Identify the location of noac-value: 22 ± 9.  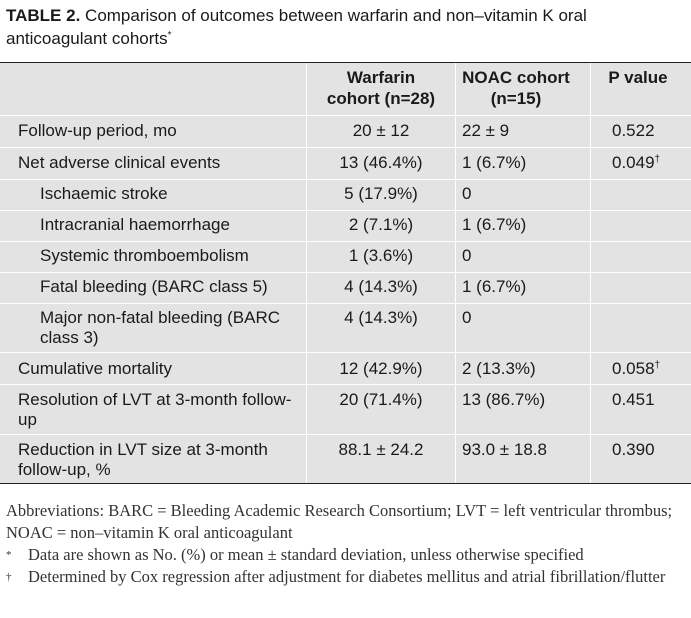
(486, 130).